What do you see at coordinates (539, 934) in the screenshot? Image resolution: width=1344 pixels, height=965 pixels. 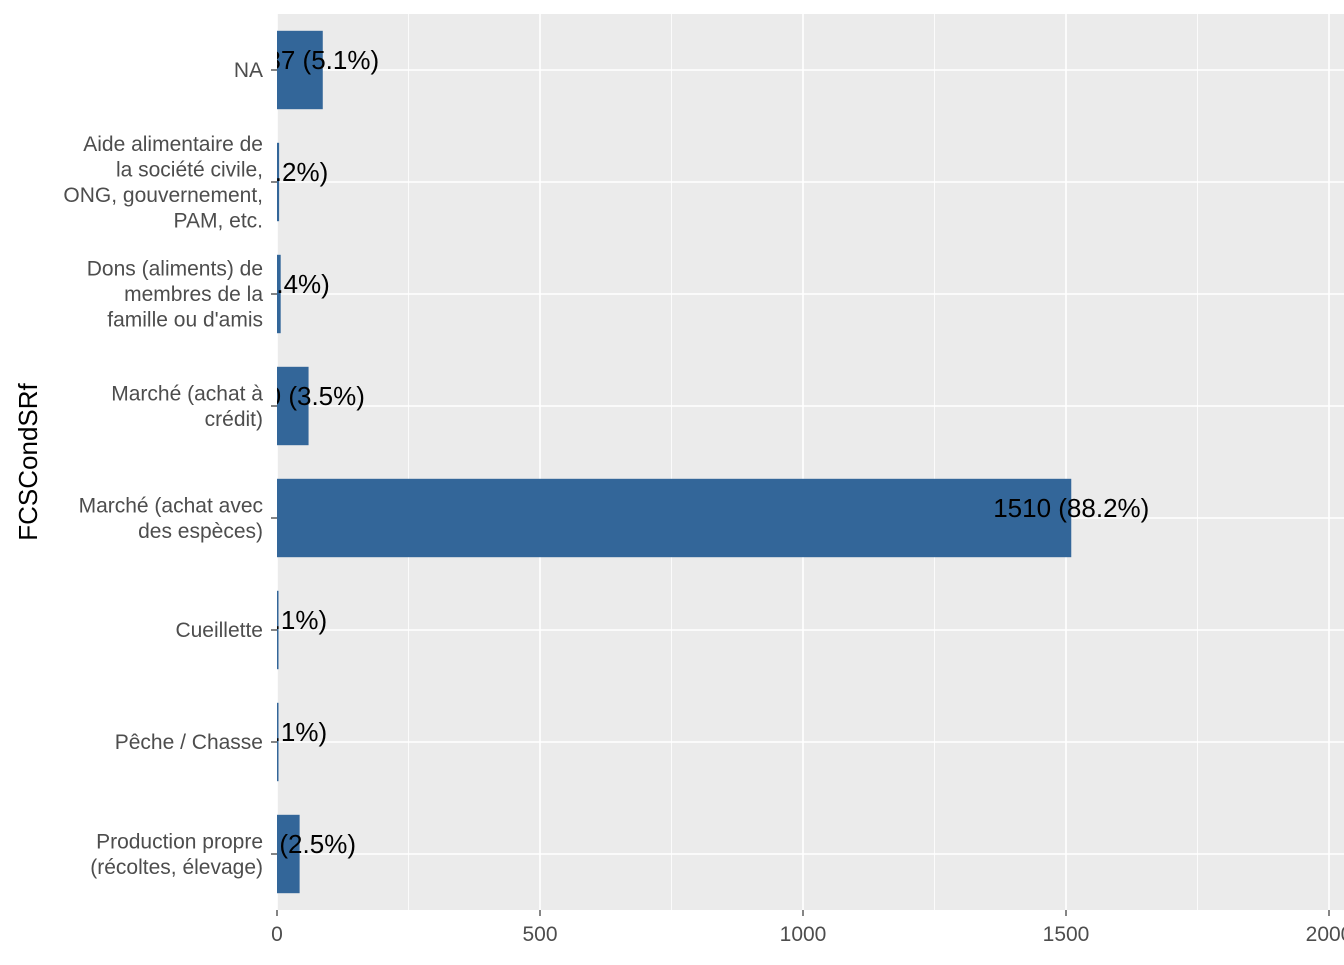 I see `x-tick-label: 500` at bounding box center [539, 934].